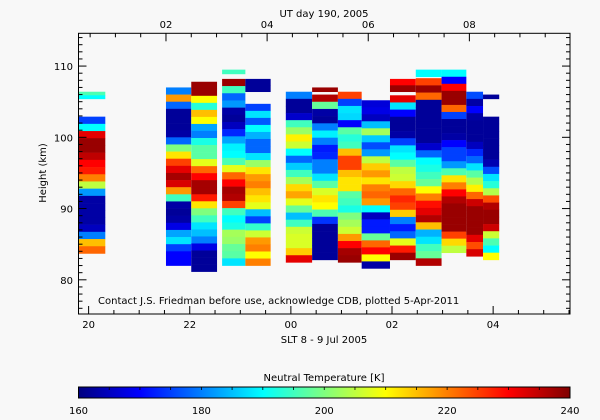 The width and height of the screenshot is (600, 420). What do you see at coordinates (166, 25) in the screenshot?
I see `top-tick-label: 02` at bounding box center [166, 25].